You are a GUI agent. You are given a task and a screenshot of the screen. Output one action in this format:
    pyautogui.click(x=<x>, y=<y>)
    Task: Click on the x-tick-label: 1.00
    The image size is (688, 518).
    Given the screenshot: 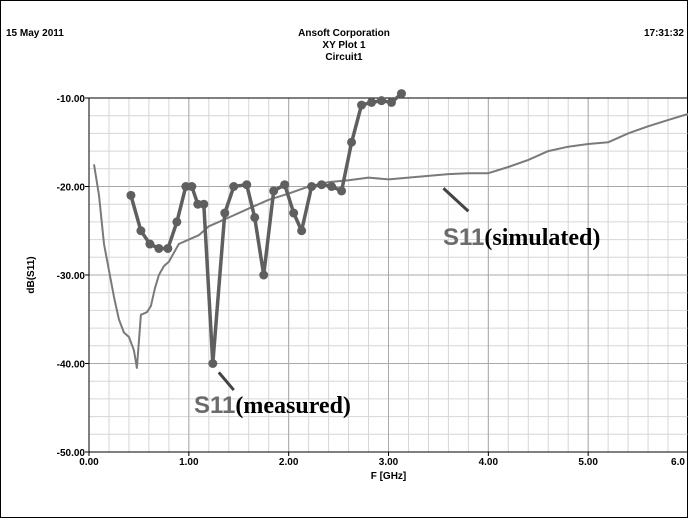 What is the action you would take?
    pyautogui.click(x=189, y=462)
    